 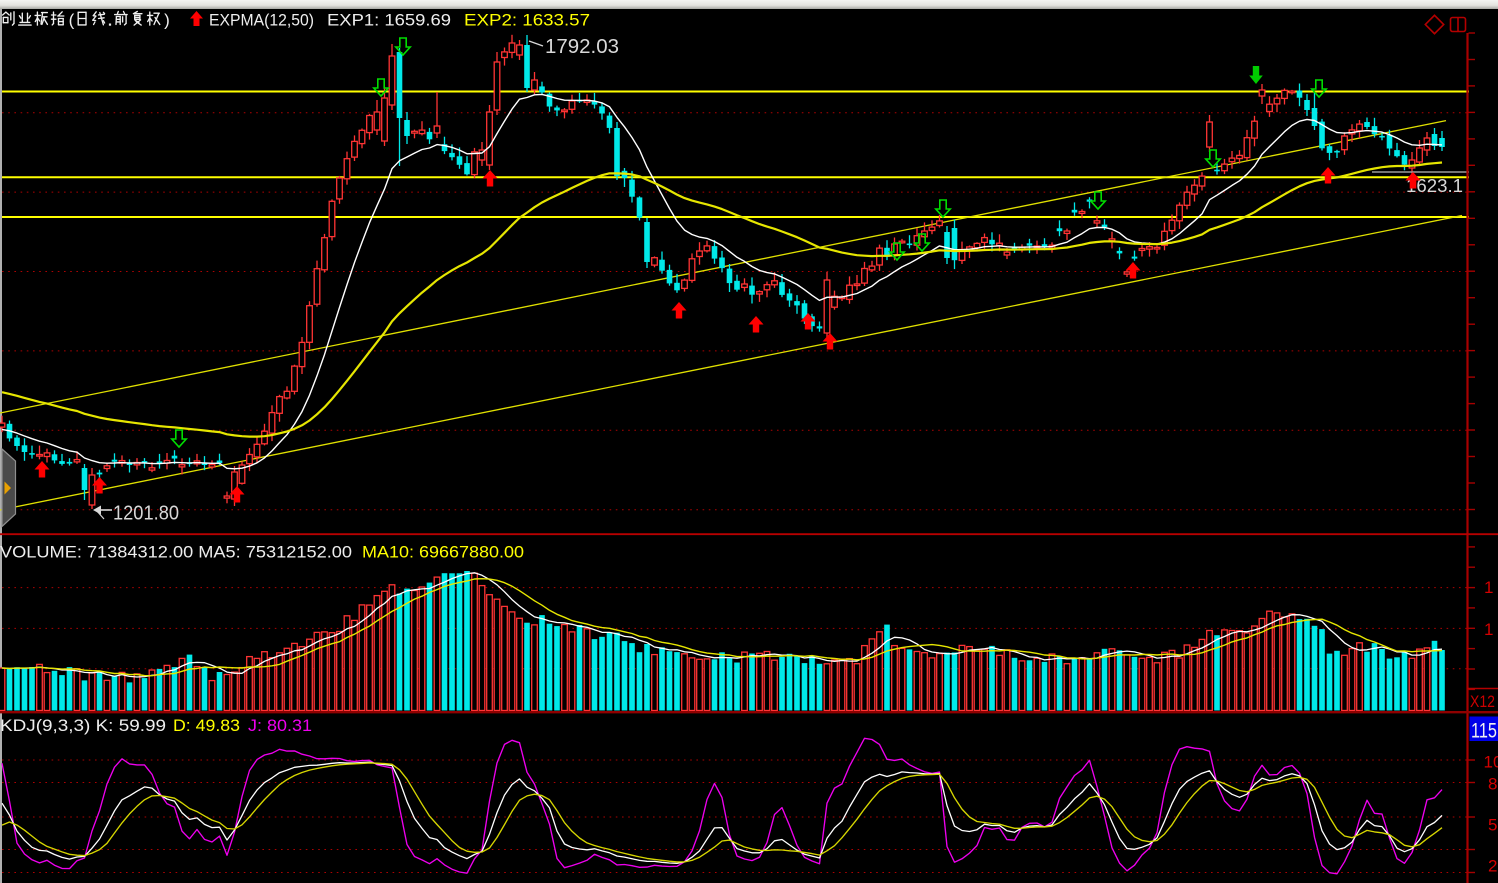 I want to click on svg-text: 115, so click(x=1484, y=731).